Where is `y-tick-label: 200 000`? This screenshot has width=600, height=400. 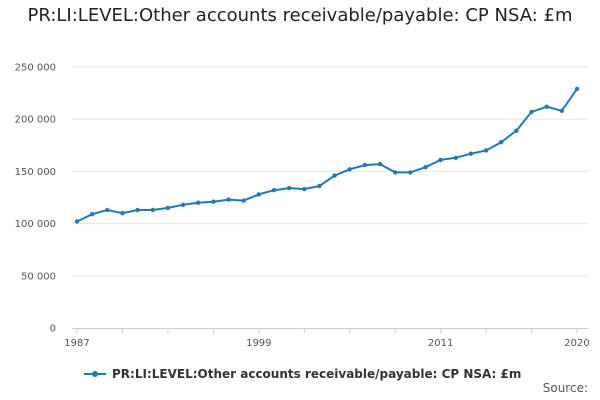 y-tick-label: 200 000 is located at coordinates (35, 120).